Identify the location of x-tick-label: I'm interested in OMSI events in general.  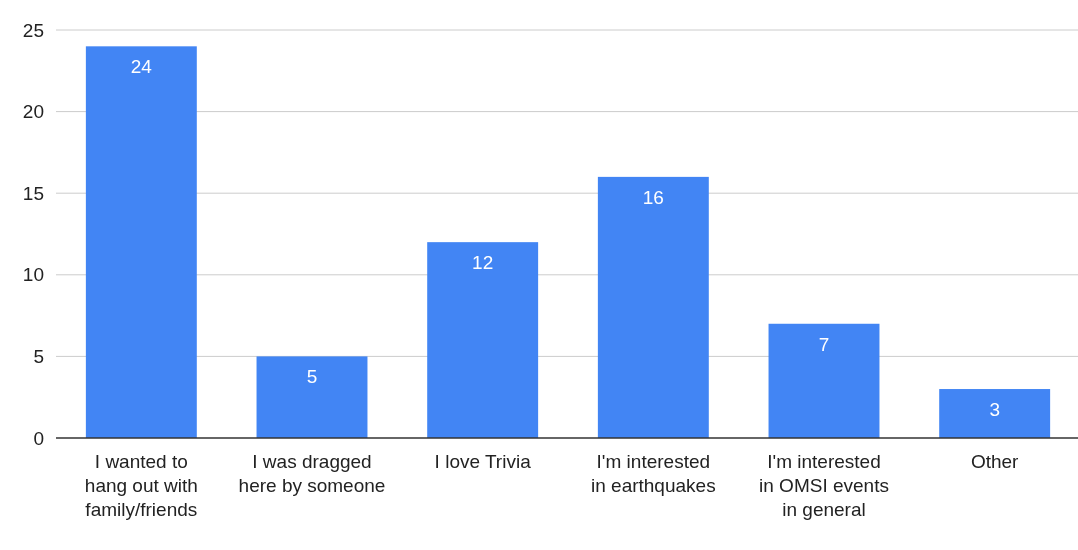
(824, 485).